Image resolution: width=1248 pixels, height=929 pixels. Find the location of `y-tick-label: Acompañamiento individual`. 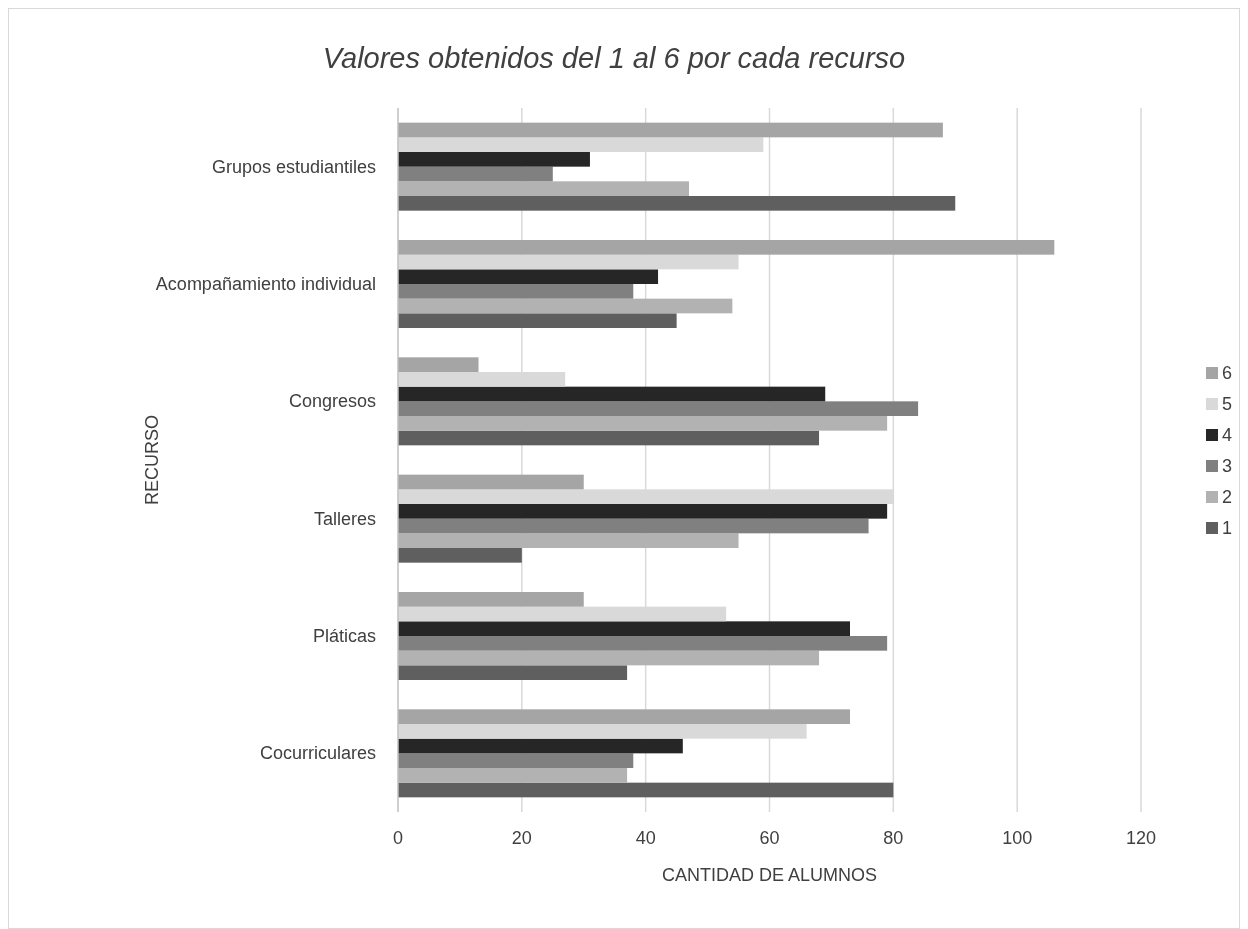

y-tick-label: Acompañamiento individual is located at coordinates (265, 284).